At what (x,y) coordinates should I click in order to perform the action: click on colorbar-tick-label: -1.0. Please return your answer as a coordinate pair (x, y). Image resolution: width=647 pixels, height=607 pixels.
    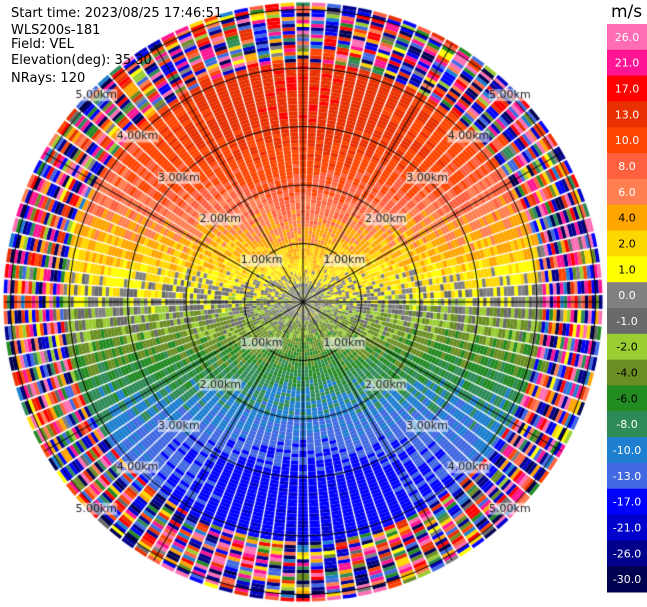
    Looking at the image, I should click on (626, 321).